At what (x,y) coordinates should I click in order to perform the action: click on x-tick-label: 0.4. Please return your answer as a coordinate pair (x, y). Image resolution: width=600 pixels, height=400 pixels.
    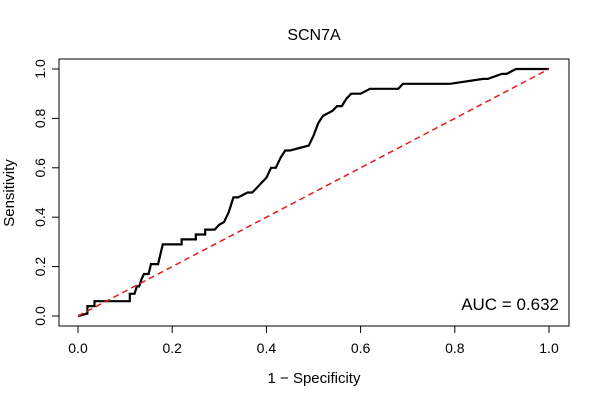
    Looking at the image, I should click on (267, 348).